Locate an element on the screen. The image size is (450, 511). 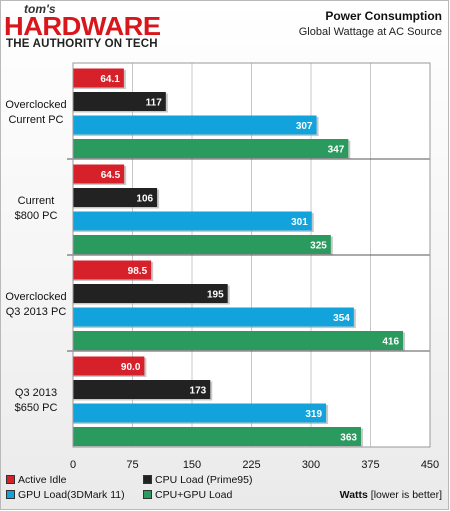
legend-item: GPU Load(3DMark 11) is located at coordinates (65, 495).